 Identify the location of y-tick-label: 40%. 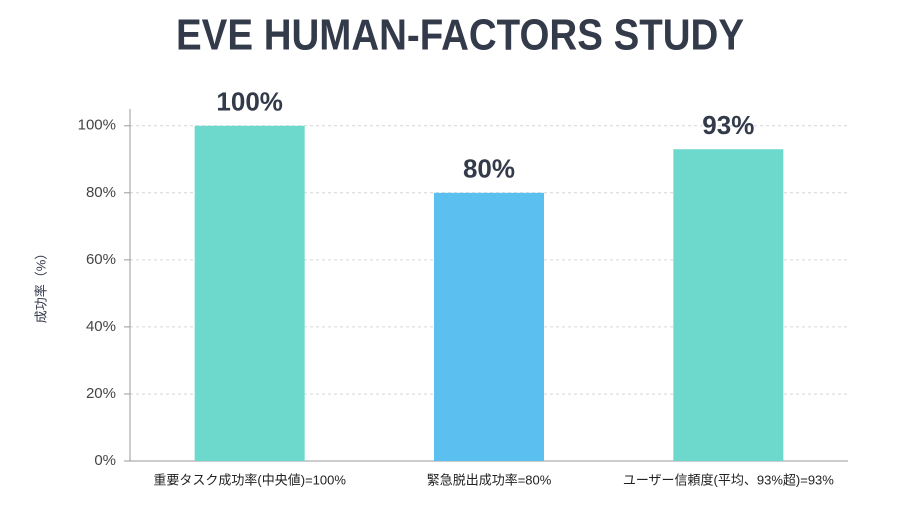
(101, 326).